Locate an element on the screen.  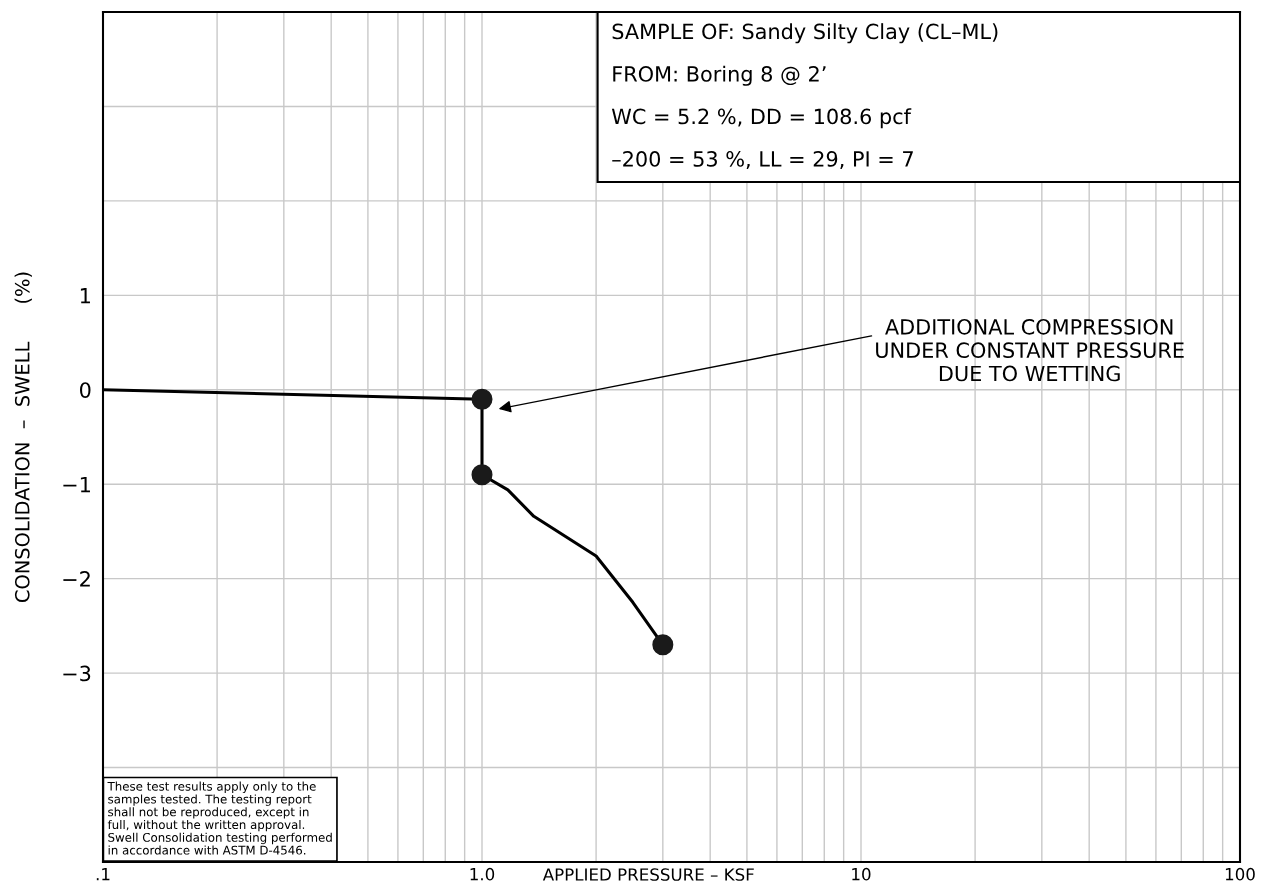
x-tick-label: 1.0 is located at coordinates (482, 874).